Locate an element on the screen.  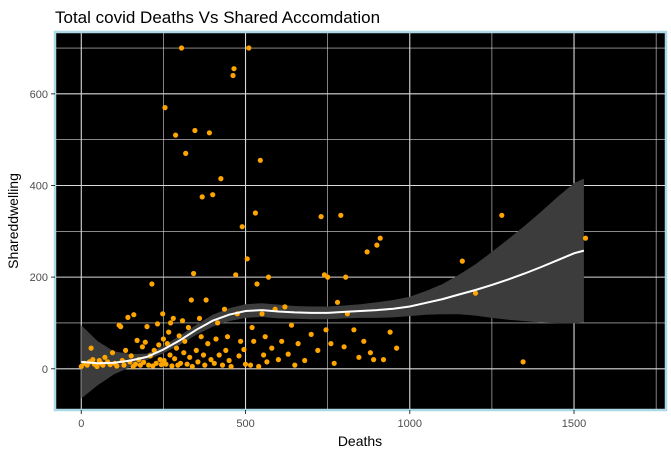
y-tick-label: 0 is located at coordinates (45, 370).